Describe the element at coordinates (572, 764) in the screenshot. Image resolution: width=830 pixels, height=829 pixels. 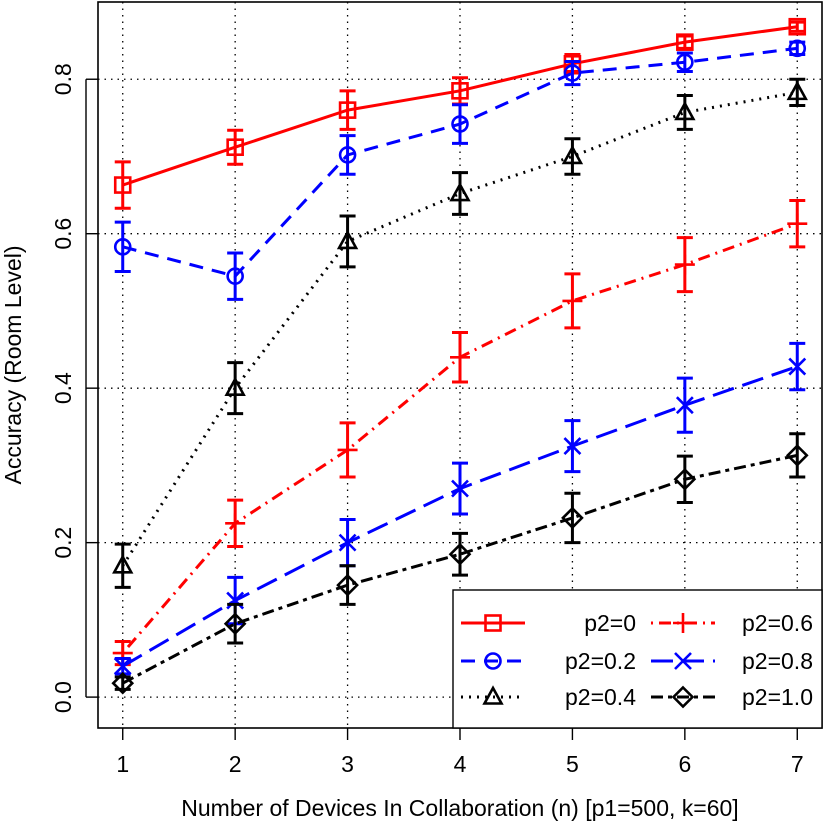
I see `x-tick-label: 5` at that location.